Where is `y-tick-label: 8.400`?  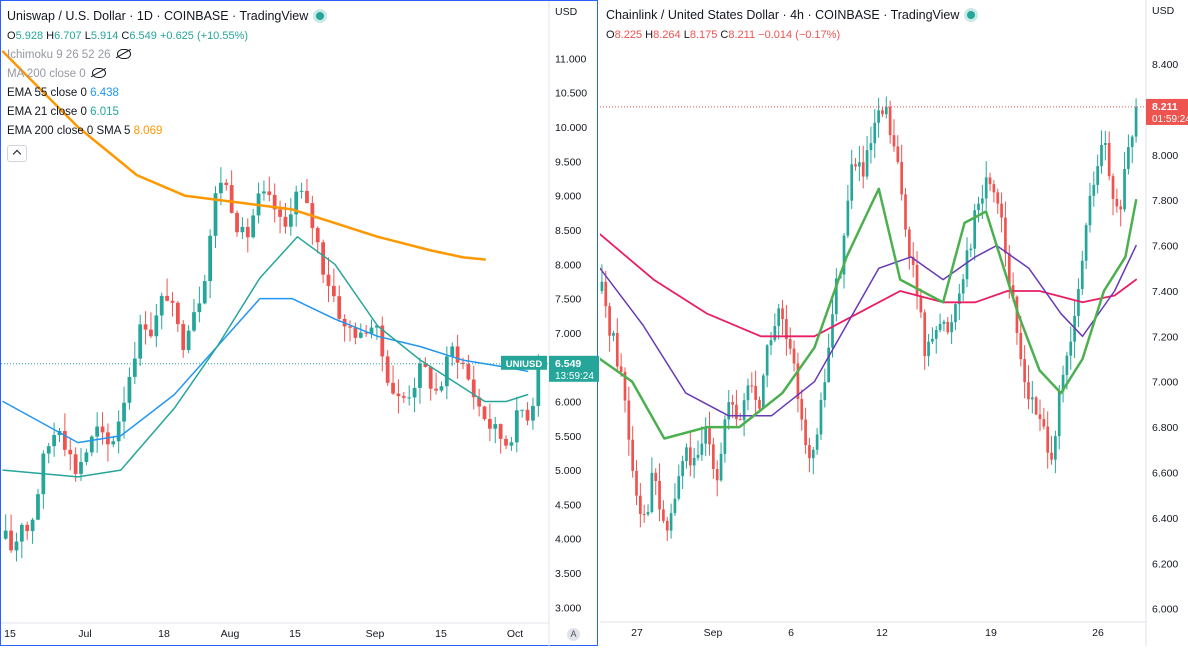 y-tick-label: 8.400 is located at coordinates (1165, 65).